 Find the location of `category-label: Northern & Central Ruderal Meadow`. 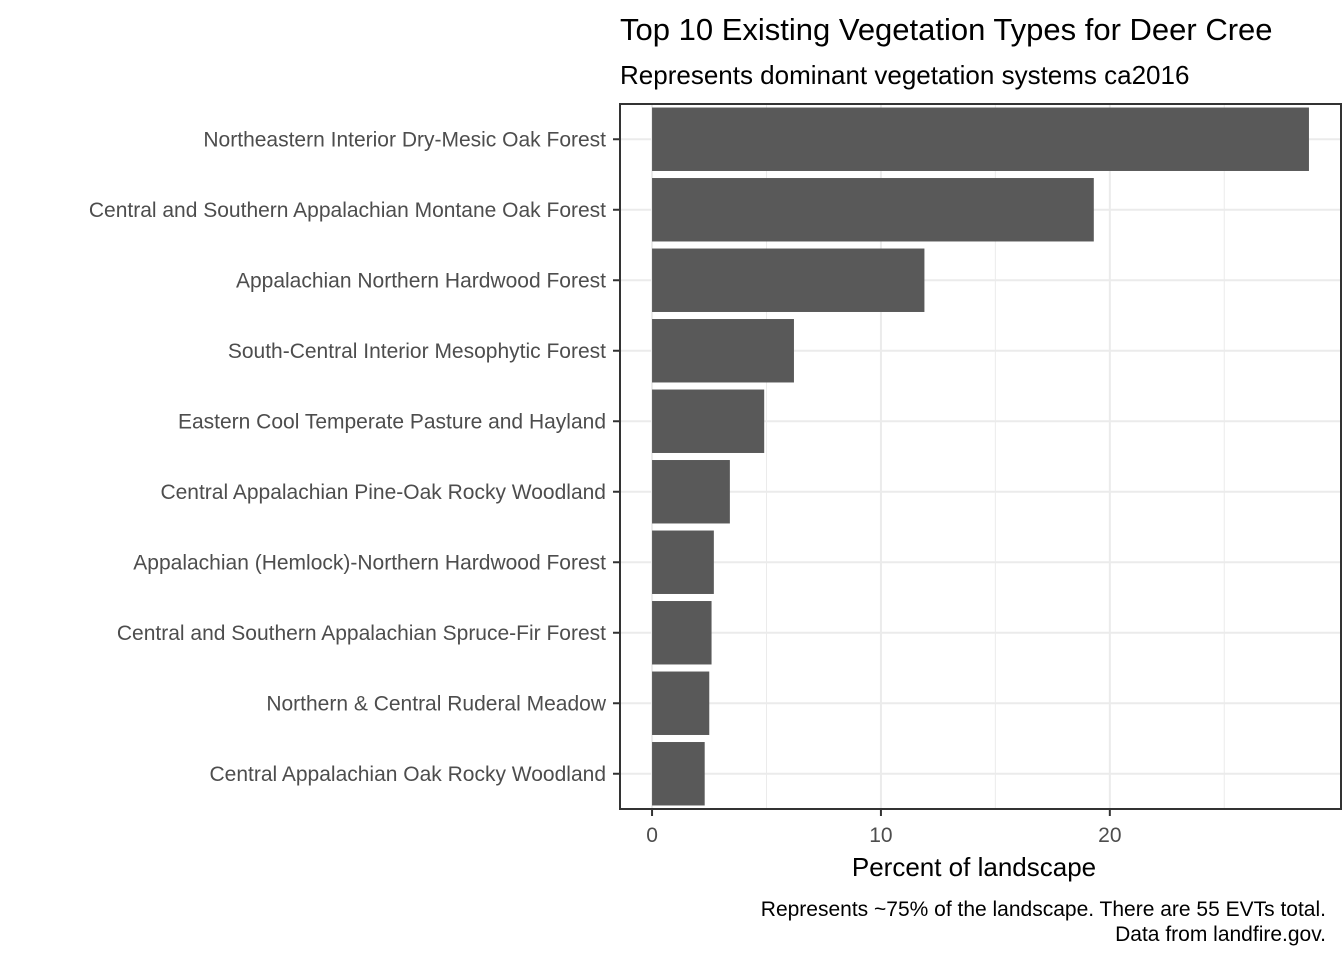

category-label: Northern & Central Ruderal Meadow is located at coordinates (436, 703).